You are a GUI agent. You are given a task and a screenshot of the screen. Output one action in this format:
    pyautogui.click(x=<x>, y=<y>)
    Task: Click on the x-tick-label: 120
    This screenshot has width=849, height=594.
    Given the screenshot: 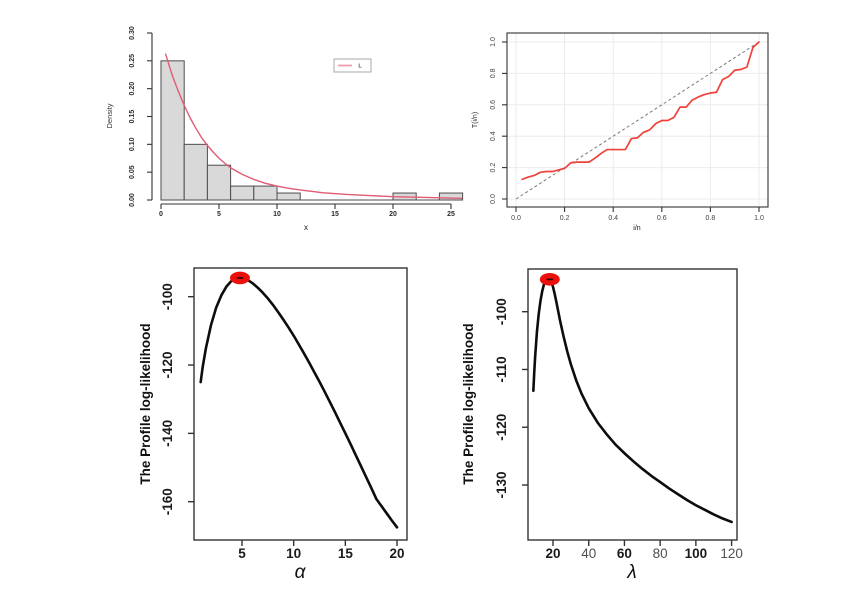 What is the action you would take?
    pyautogui.click(x=731, y=553)
    